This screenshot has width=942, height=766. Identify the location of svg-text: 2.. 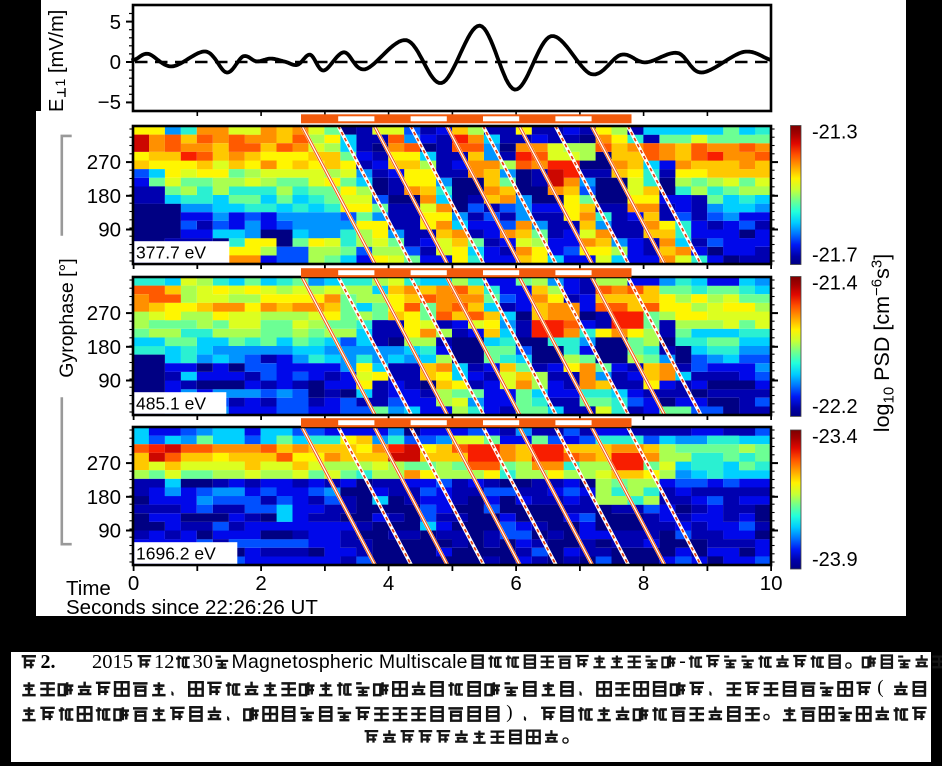
(48, 662).